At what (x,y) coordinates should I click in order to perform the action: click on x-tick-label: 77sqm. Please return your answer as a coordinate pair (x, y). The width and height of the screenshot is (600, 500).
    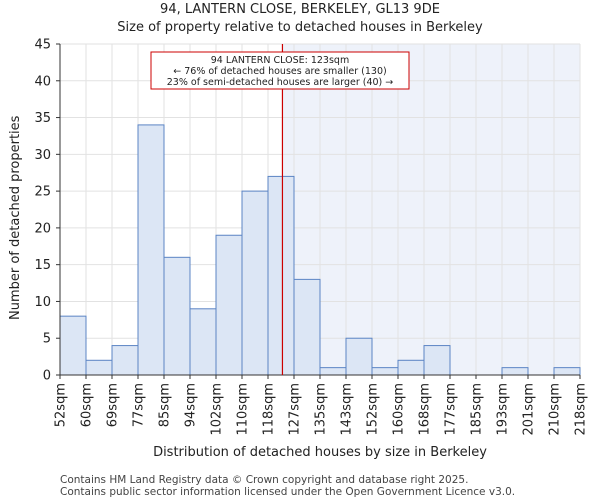
    Looking at the image, I should click on (139, 405).